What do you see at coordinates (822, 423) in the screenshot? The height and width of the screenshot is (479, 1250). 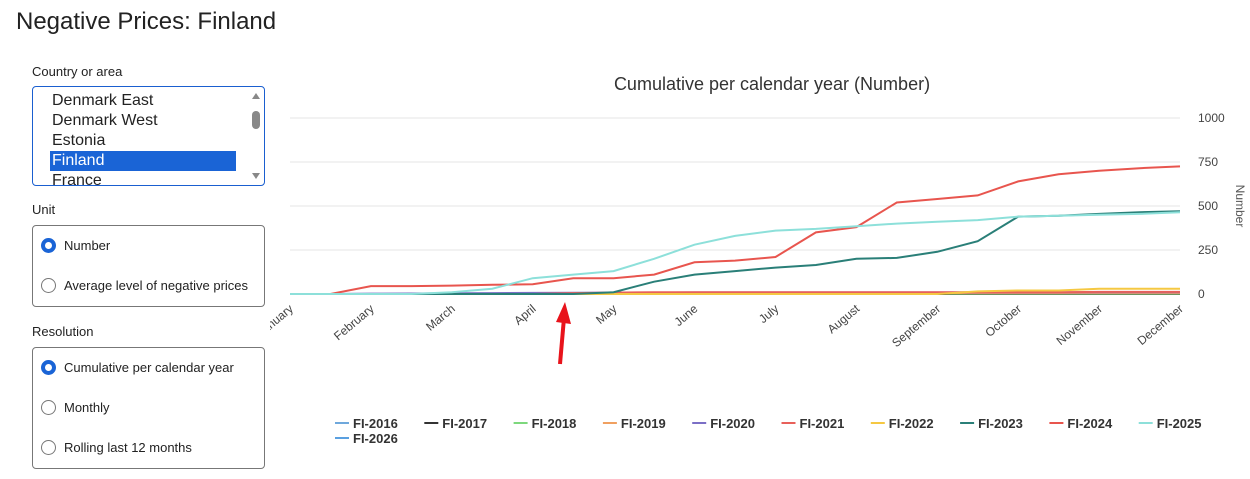 I see `legend-label: FI-2021` at bounding box center [822, 423].